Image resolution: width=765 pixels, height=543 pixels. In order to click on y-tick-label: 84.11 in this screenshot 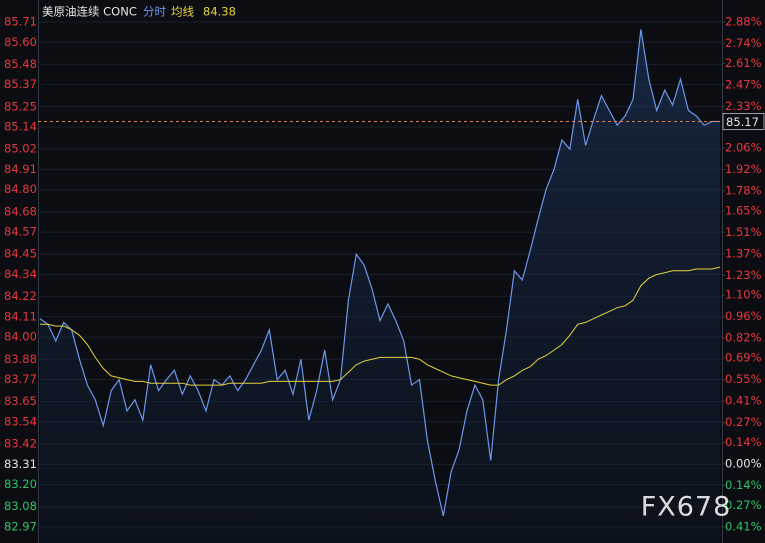, I will do `click(20, 316)`.